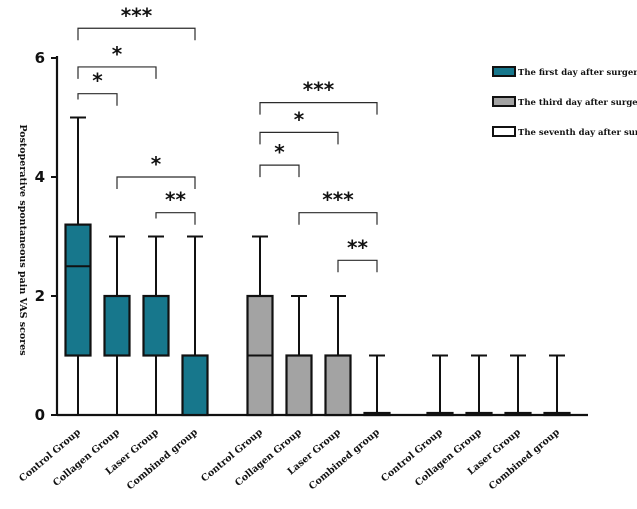 Image resolution: width=637 pixels, height=509 pixels. I want to click on legend-label: The first day after surgery, so click(577, 73).